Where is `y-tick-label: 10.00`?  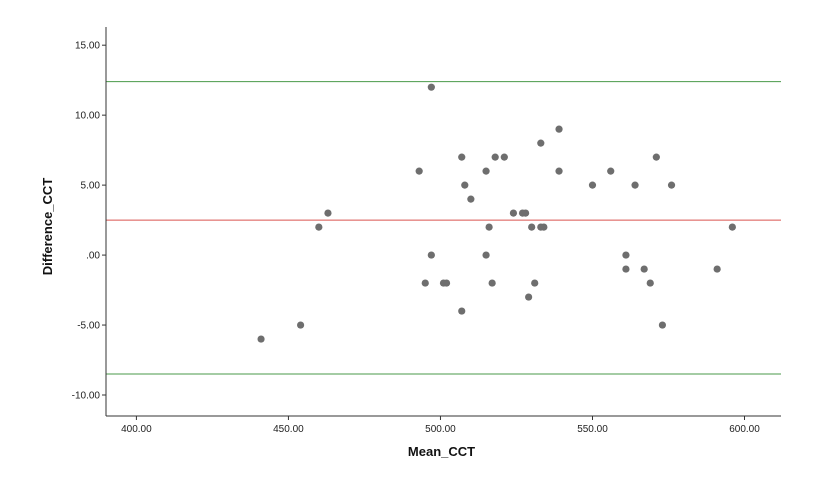 y-tick-label: 10.00 is located at coordinates (87, 116).